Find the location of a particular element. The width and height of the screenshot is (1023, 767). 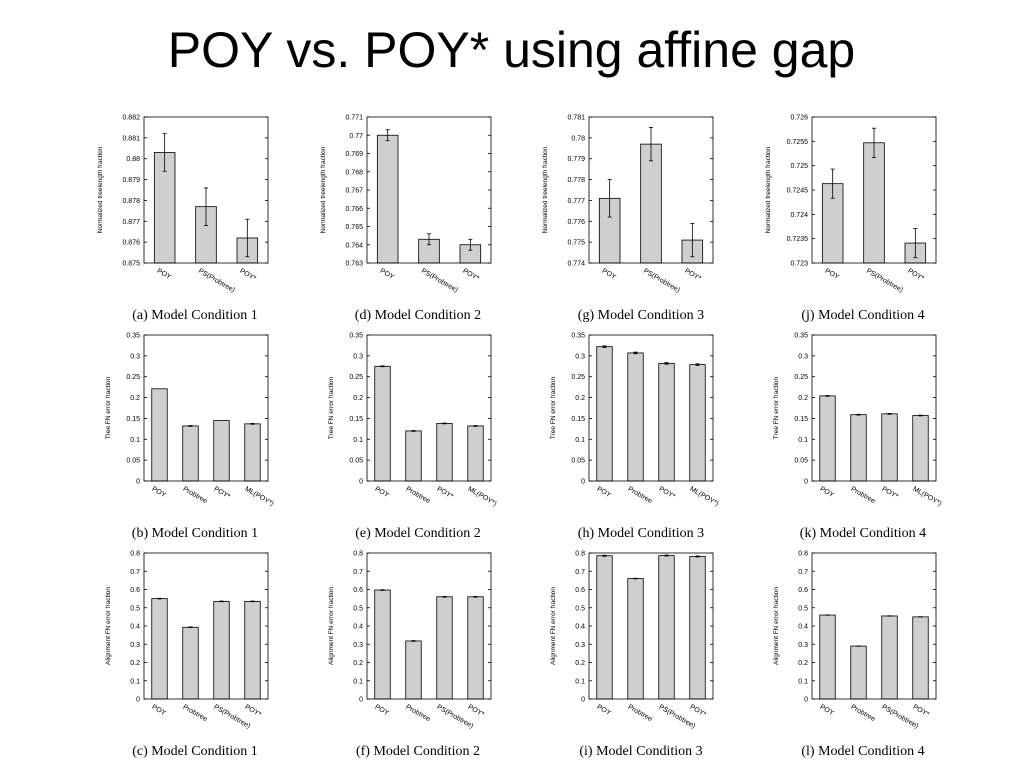

y-tick-label: 0.769 is located at coordinates (354, 154).